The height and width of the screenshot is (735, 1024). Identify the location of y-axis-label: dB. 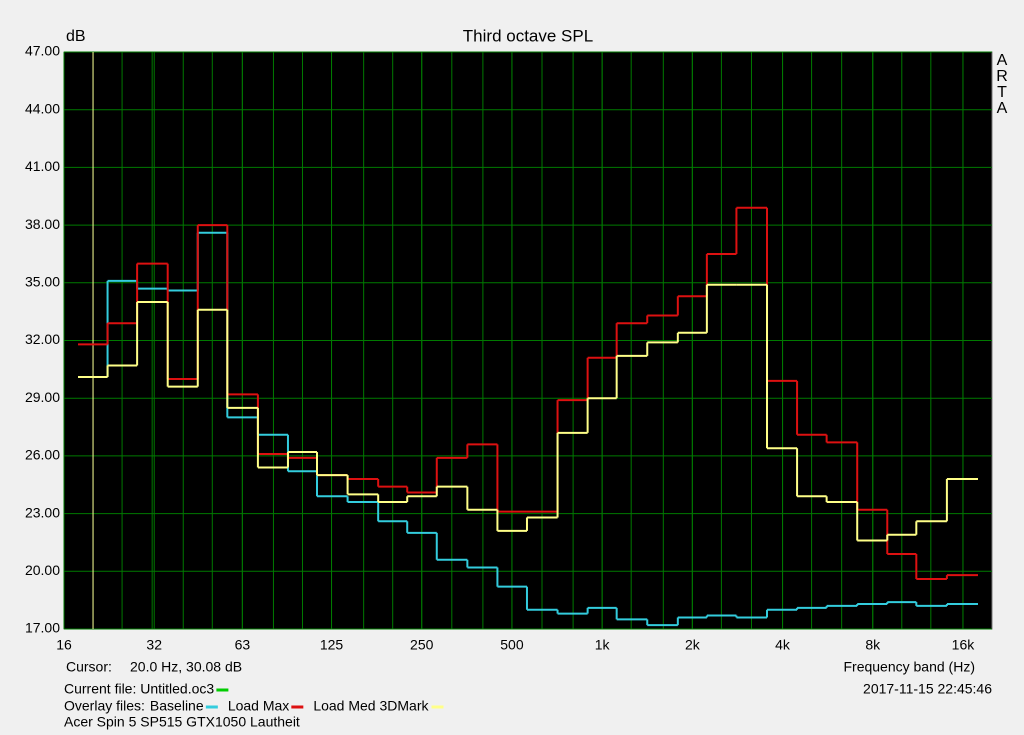
(76, 36).